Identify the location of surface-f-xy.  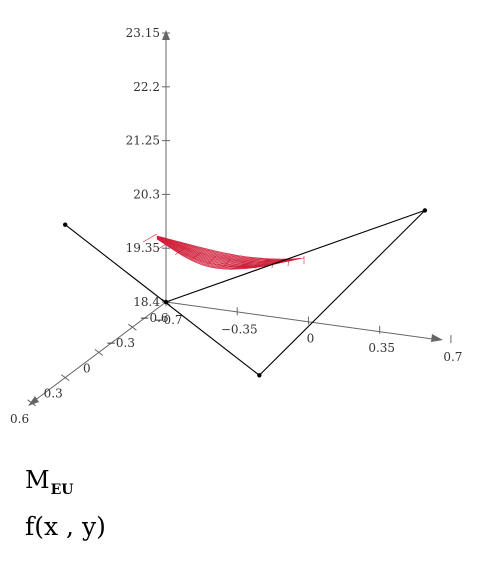
(223, 251).